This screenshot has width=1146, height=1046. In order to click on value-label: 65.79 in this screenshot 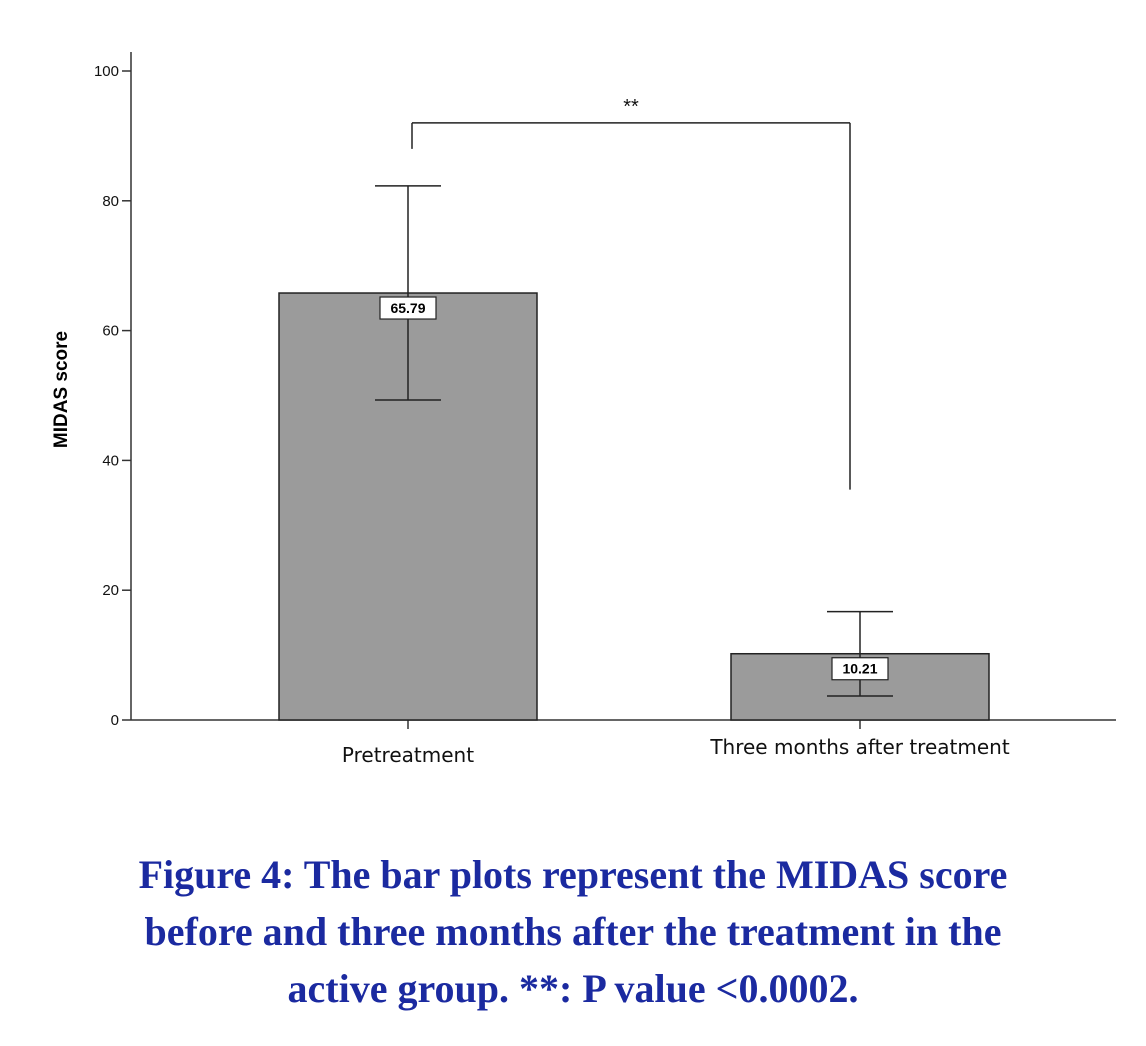, I will do `click(407, 308)`.